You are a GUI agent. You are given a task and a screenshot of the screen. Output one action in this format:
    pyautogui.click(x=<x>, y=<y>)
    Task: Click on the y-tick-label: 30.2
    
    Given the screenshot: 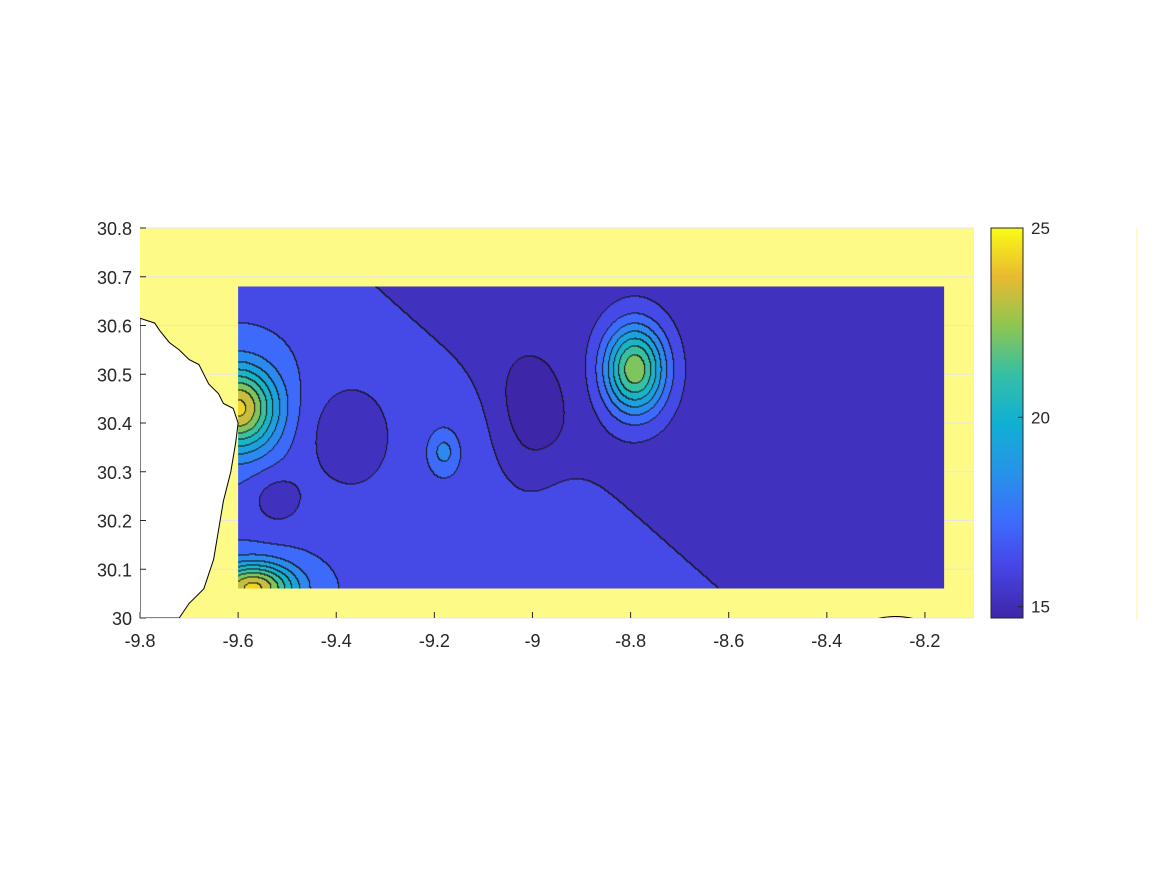 What is the action you would take?
    pyautogui.click(x=114, y=522)
    